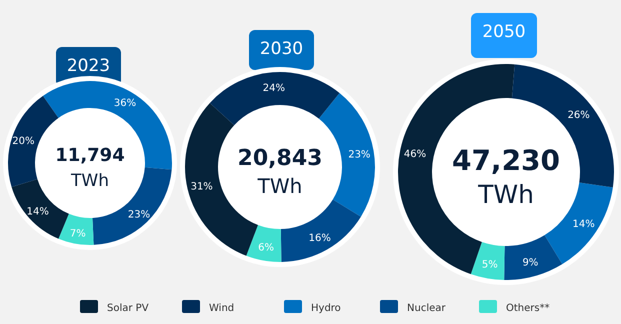  I want to click on legend-label: Solar PV, so click(128, 308).